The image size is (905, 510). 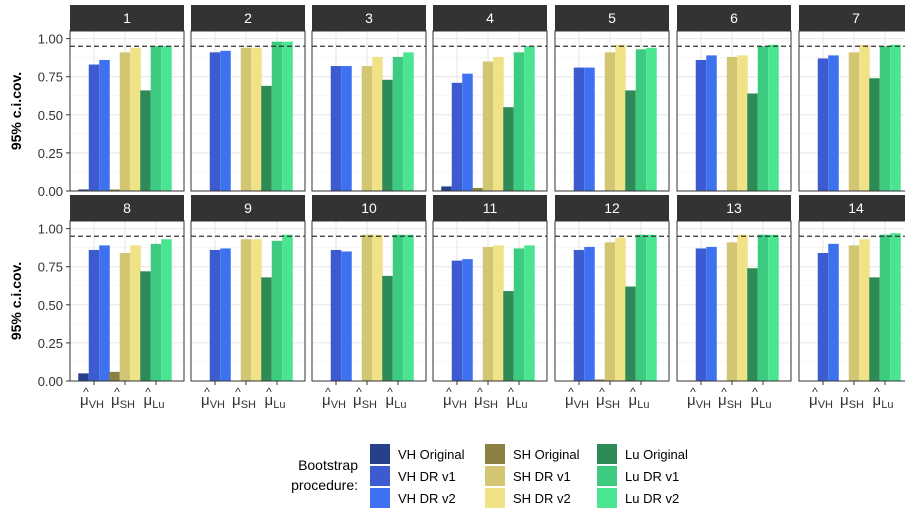 I want to click on legend-label: VH Original, so click(x=431, y=454).